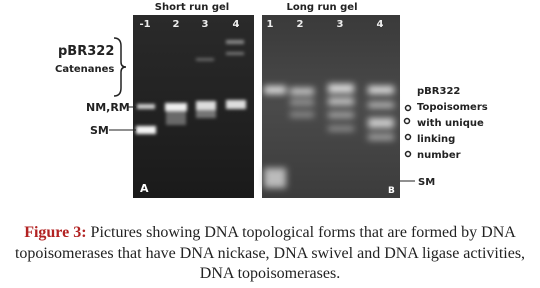 The width and height of the screenshot is (540, 288). Describe the element at coordinates (84, 69) in the screenshot. I see `label: Catenanes` at that location.